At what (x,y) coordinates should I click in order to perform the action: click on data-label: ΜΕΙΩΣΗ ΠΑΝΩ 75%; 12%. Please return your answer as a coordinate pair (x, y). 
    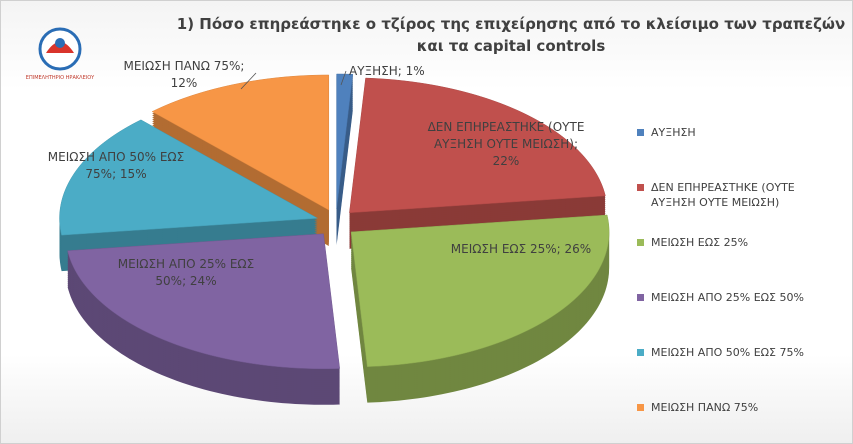
    Looking at the image, I should click on (184, 74).